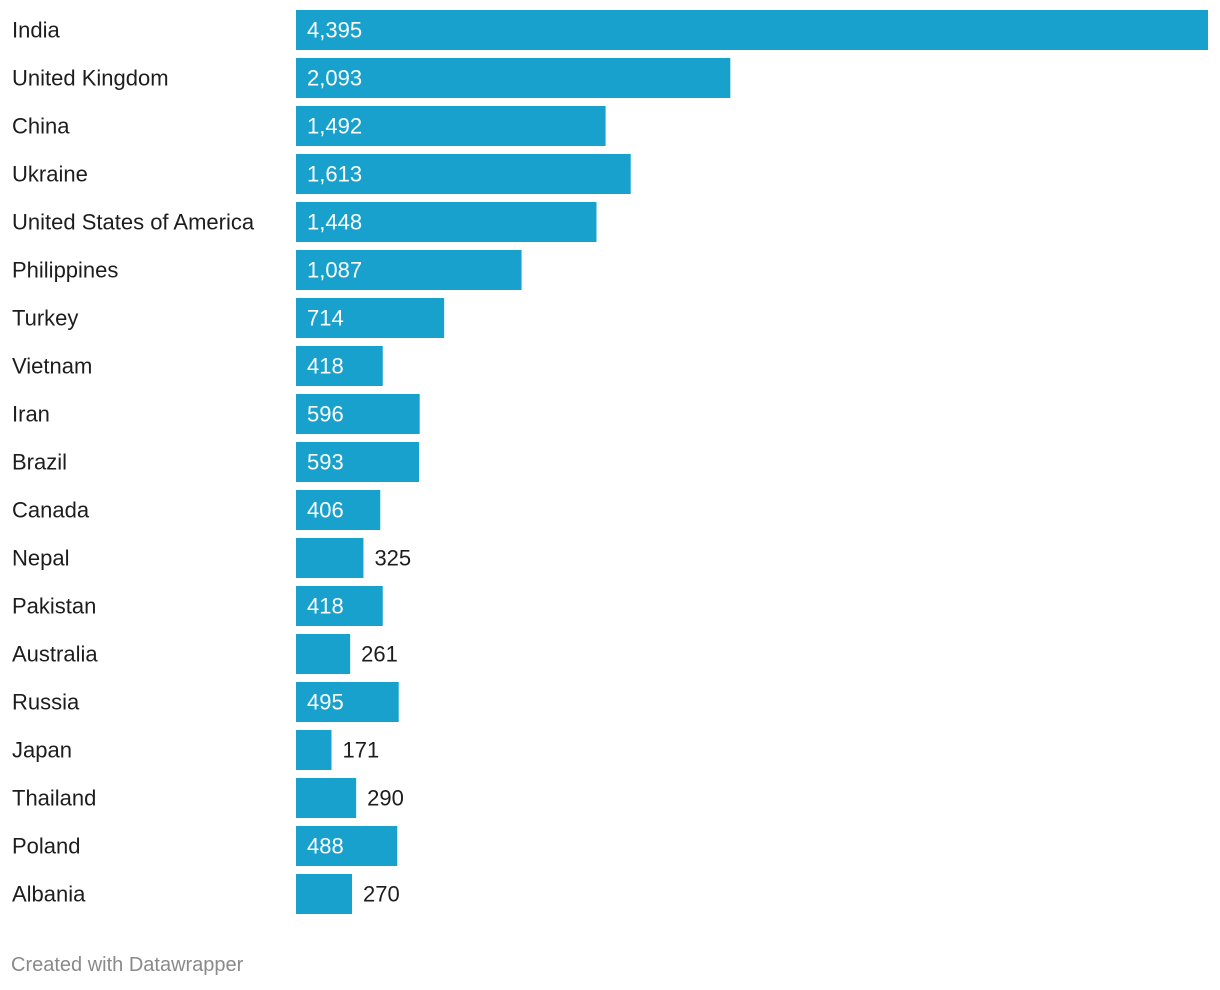 The image size is (1220, 990). What do you see at coordinates (347, 846) in the screenshot?
I see `bar-poland` at bounding box center [347, 846].